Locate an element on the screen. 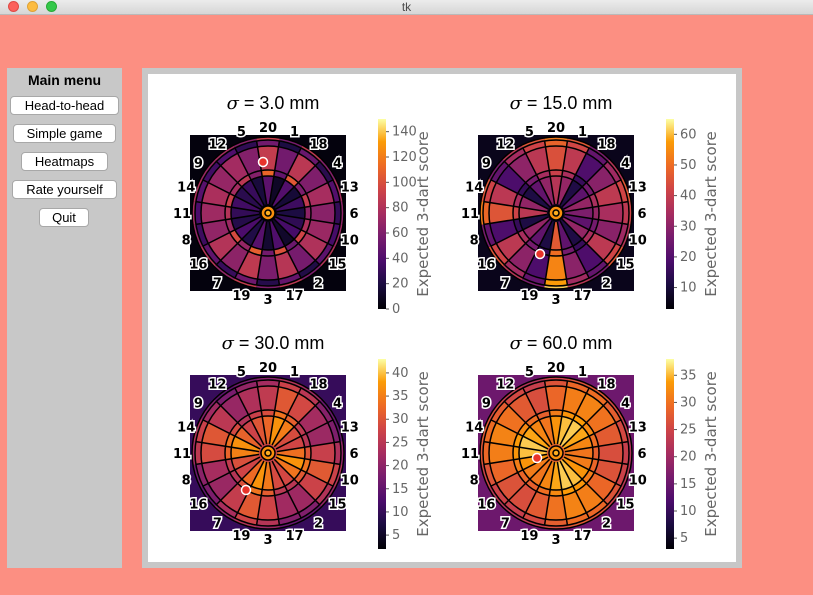 Image resolution: width=813 pixels, height=595 pixels. panel-title-sigma-15: σ = 15.0 mm is located at coordinates (561, 103).